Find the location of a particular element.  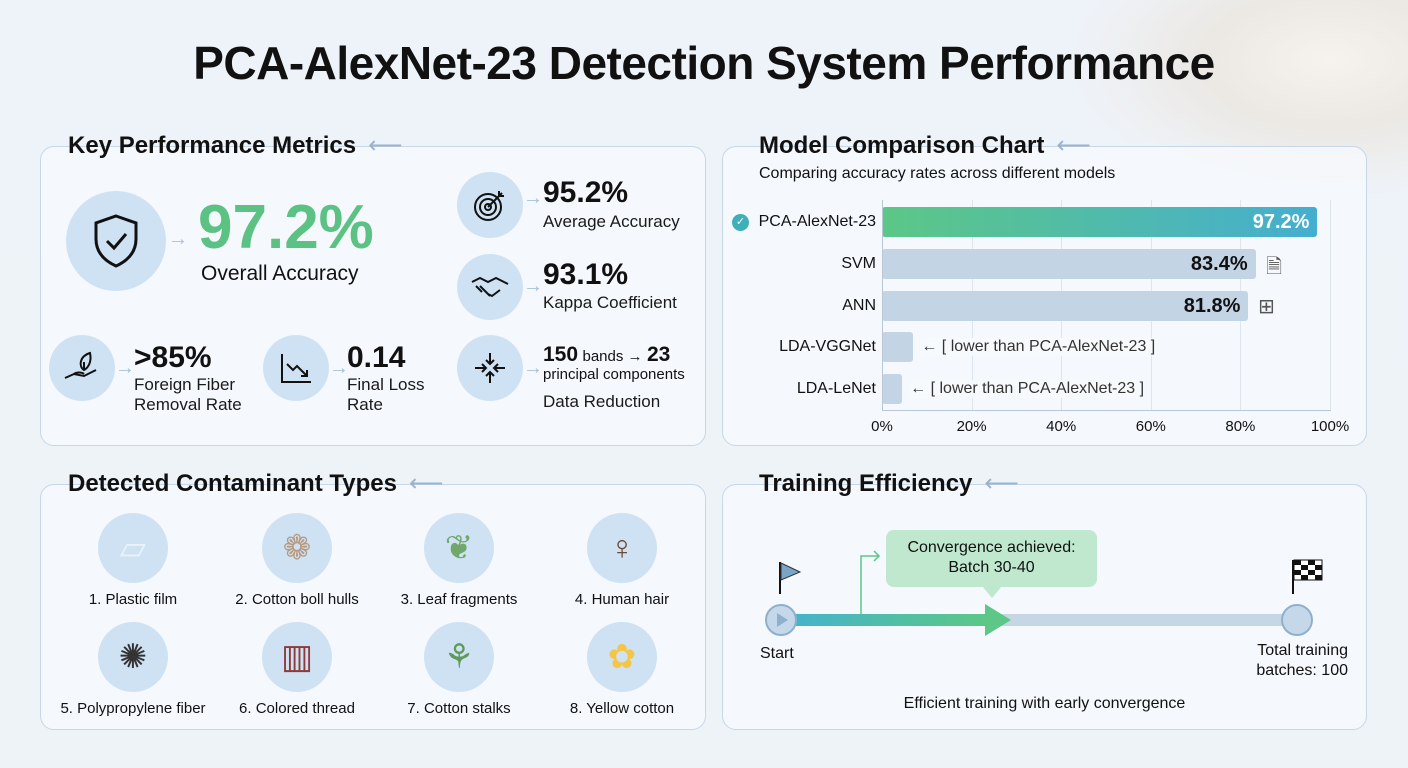

convergence-callout: Convergence achieved: Batch 30-40 is located at coordinates (991, 558).